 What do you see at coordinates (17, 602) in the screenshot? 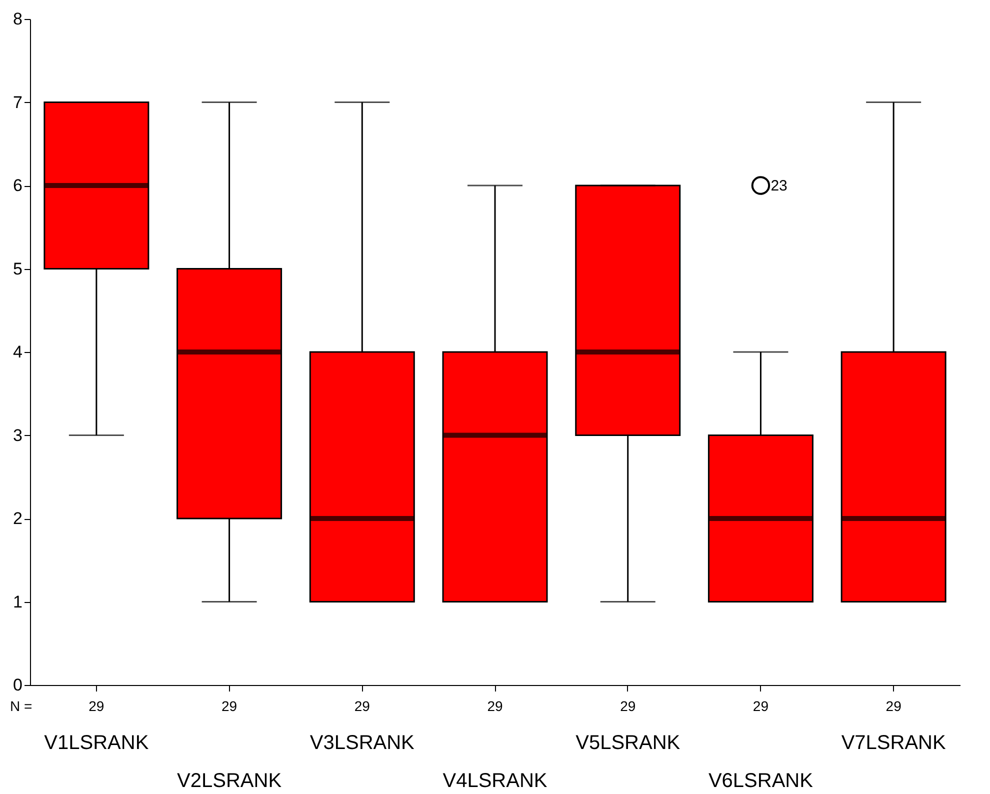
I see `y-tick-label: 1` at bounding box center [17, 602].